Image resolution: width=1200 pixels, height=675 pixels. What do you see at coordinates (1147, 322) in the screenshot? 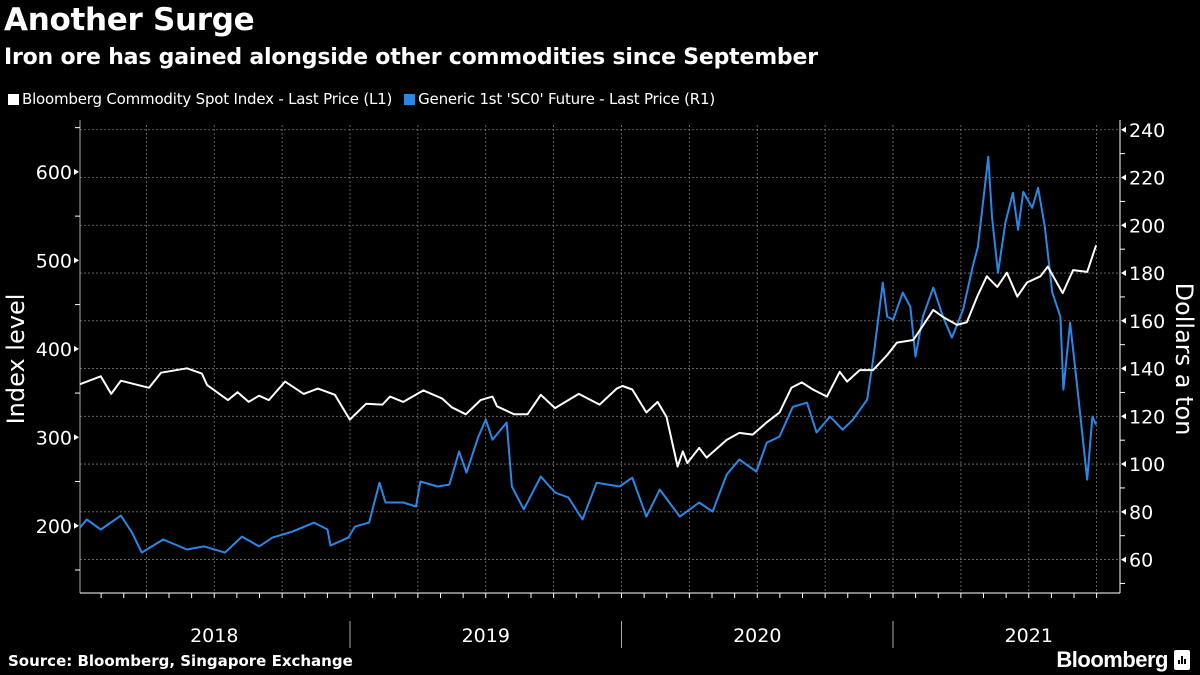
I see `right-tick-label: 160` at bounding box center [1147, 322].